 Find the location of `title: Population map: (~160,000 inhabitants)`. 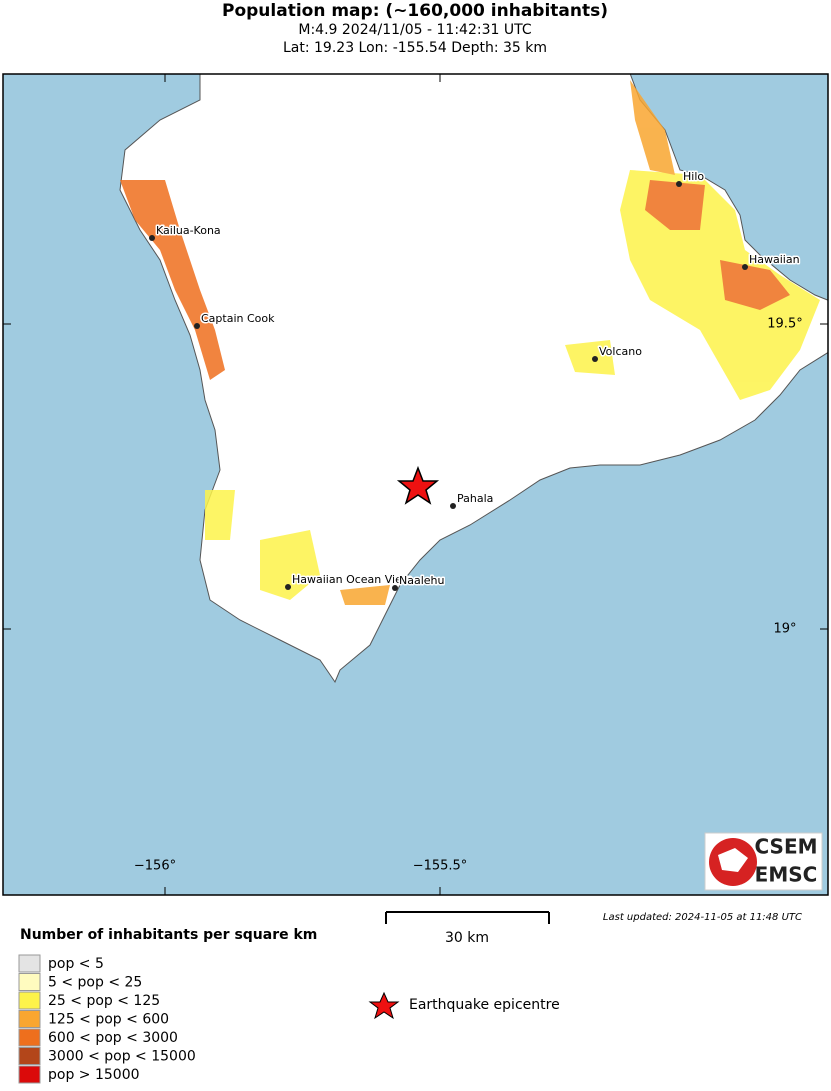

title: Population map: (~160,000 inhabitants) is located at coordinates (415, 11).